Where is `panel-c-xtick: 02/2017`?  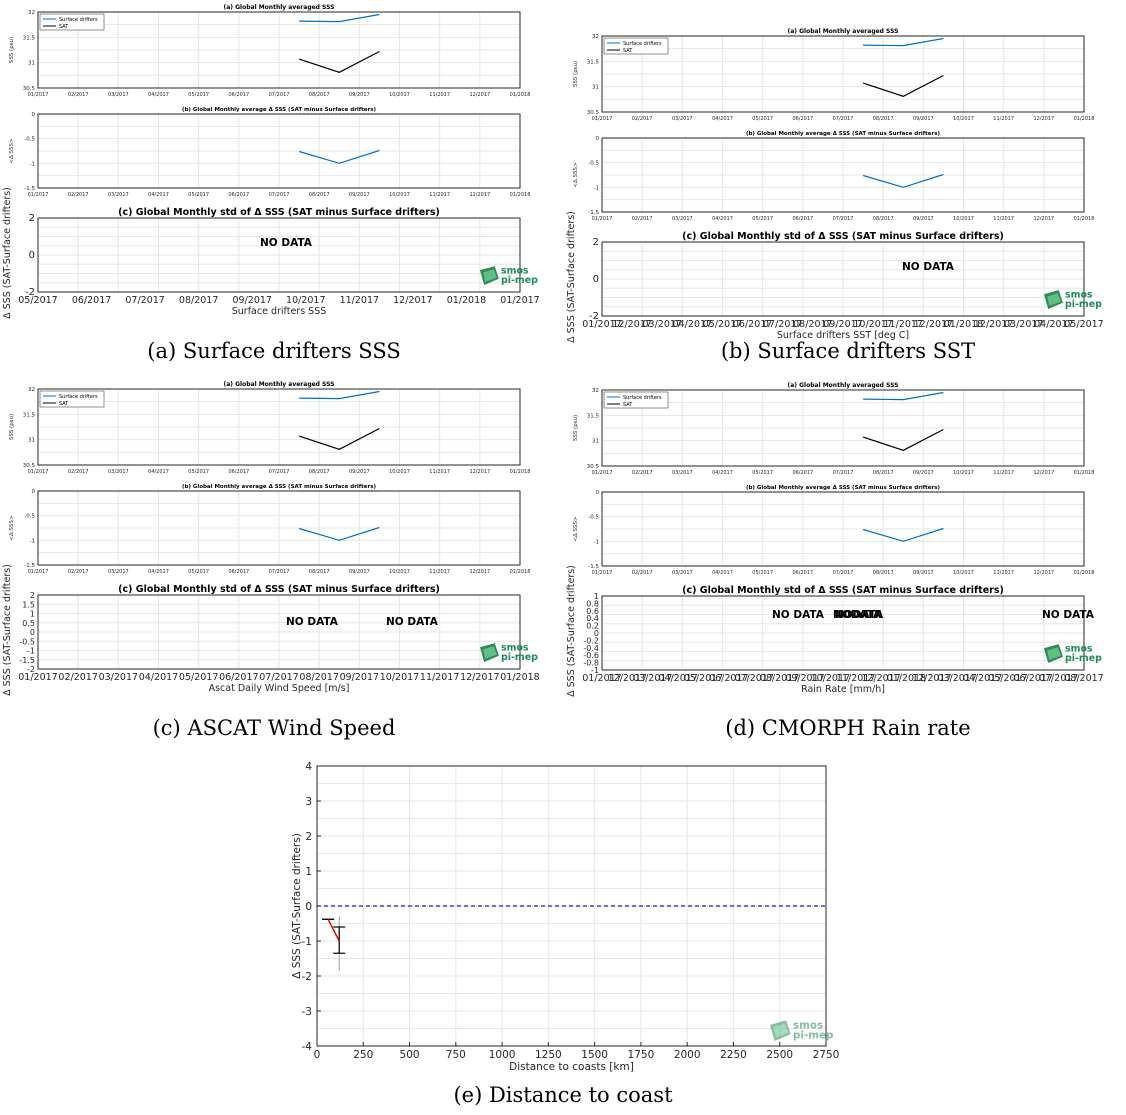 panel-c-xtick: 02/2017 is located at coordinates (77, 677).